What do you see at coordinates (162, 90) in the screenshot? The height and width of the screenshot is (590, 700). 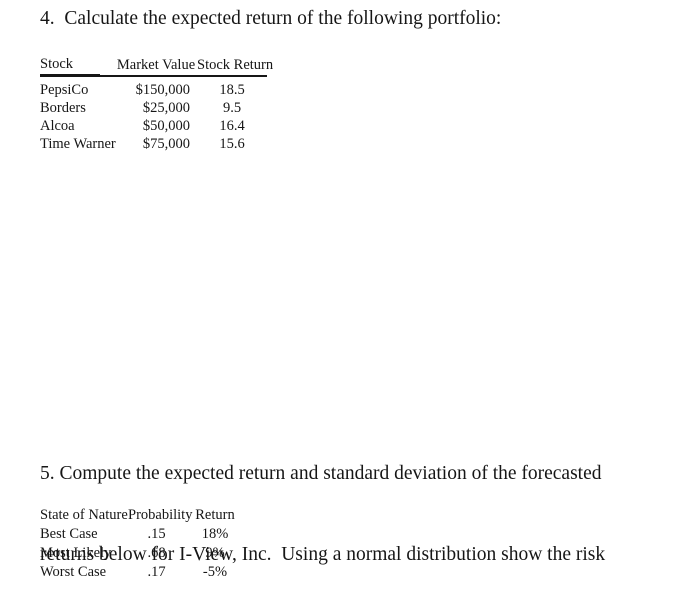 I see `market-value-cell: $150,000` at bounding box center [162, 90].